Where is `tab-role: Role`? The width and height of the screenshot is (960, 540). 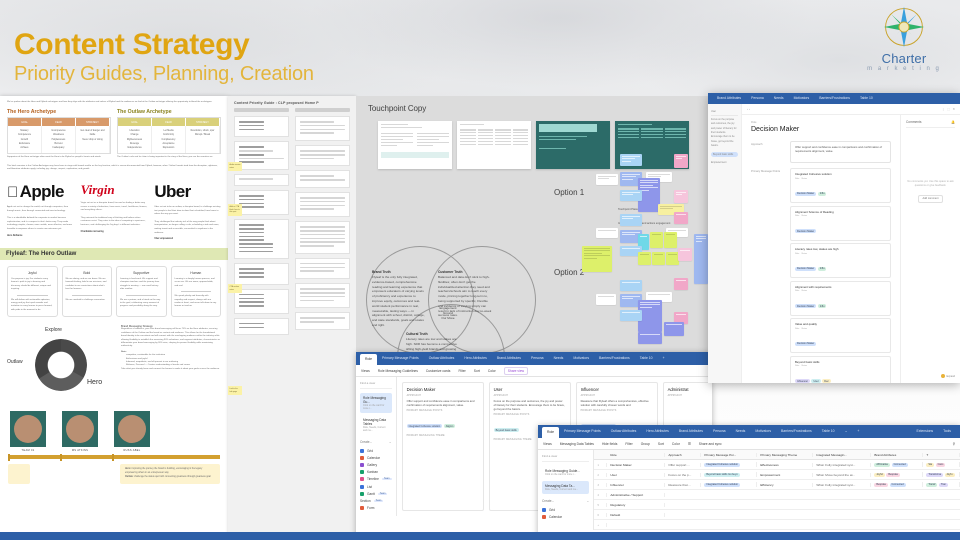
tab-role: Role is located at coordinates (550, 432).